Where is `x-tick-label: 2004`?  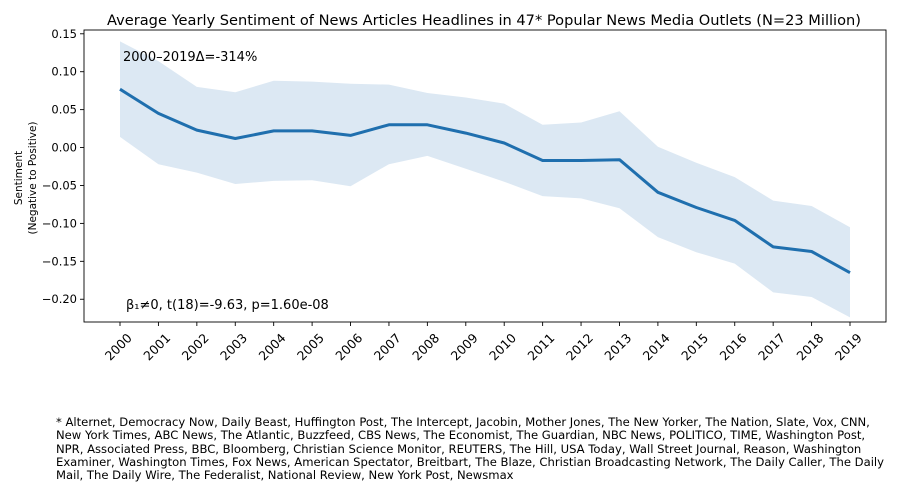
x-tick-label: 2004 is located at coordinates (271, 346).